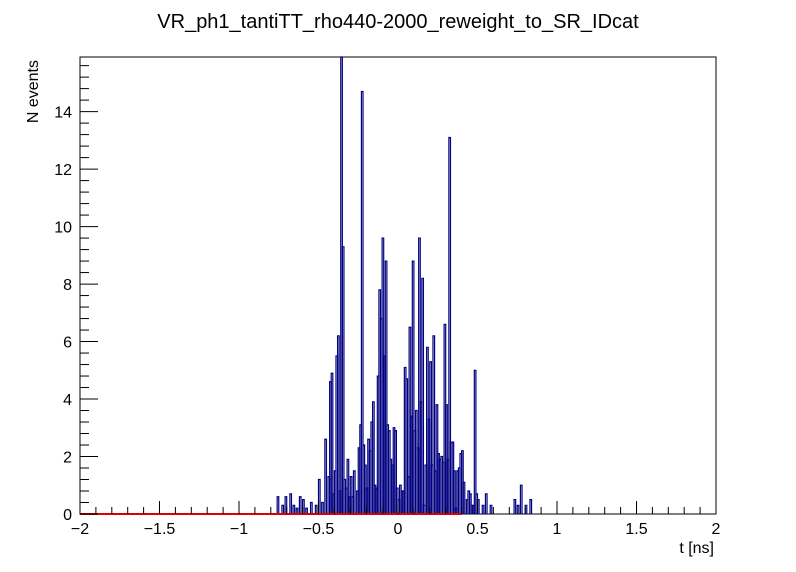 The height and width of the screenshot is (572, 796). What do you see at coordinates (319, 529) in the screenshot?
I see `x-tick-label: −0.5` at bounding box center [319, 529].